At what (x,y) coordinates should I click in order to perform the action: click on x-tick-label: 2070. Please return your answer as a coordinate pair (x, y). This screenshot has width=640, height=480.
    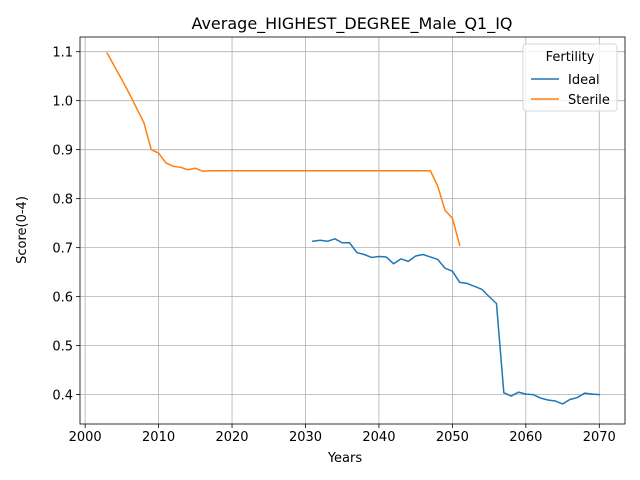
    Looking at the image, I should click on (599, 437).